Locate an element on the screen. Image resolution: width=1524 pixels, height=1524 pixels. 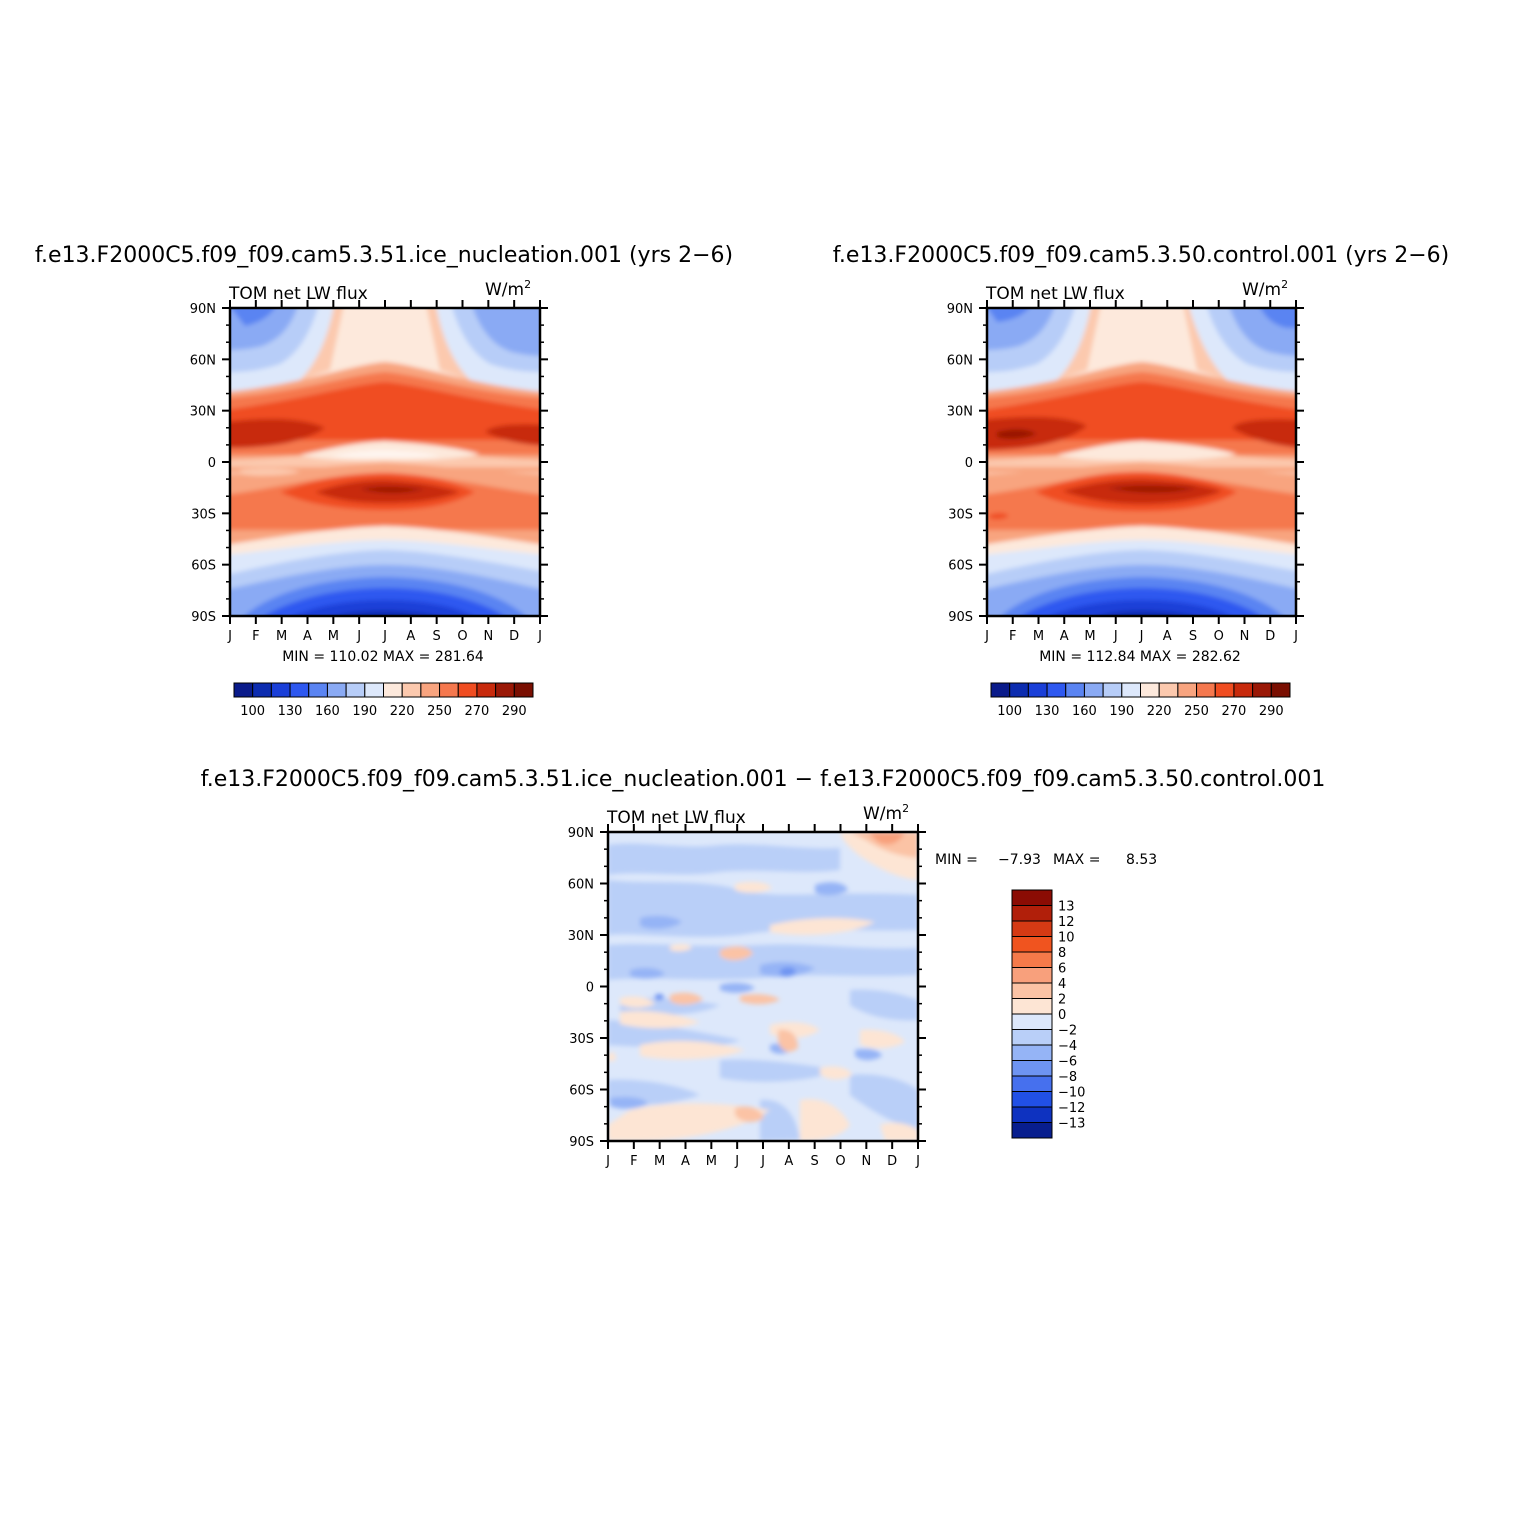
y-tick-label: 90S is located at coordinates (581, 1142).